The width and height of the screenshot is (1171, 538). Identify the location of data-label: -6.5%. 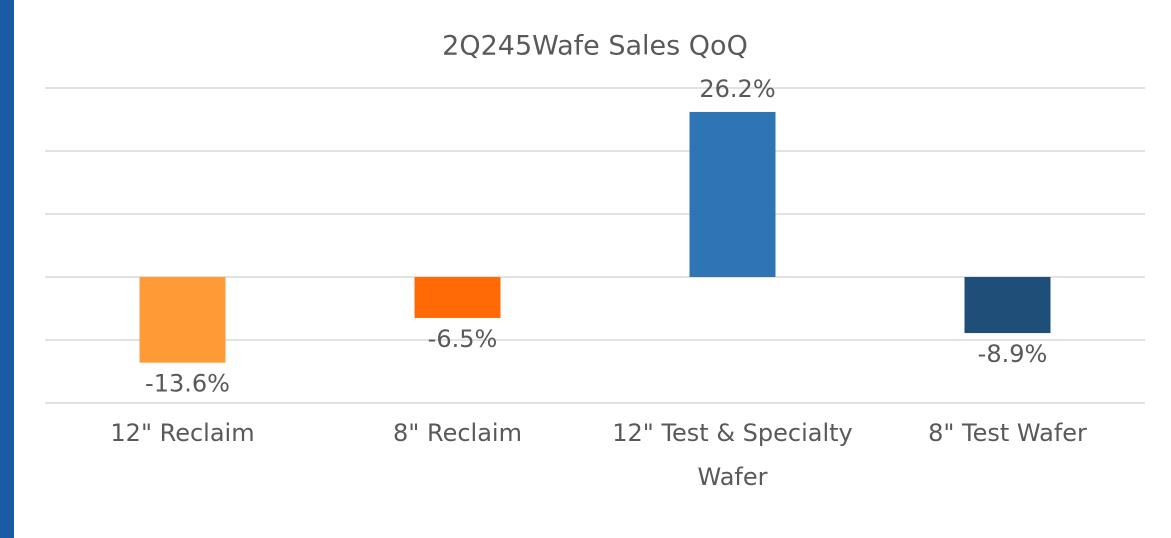
(463, 339).